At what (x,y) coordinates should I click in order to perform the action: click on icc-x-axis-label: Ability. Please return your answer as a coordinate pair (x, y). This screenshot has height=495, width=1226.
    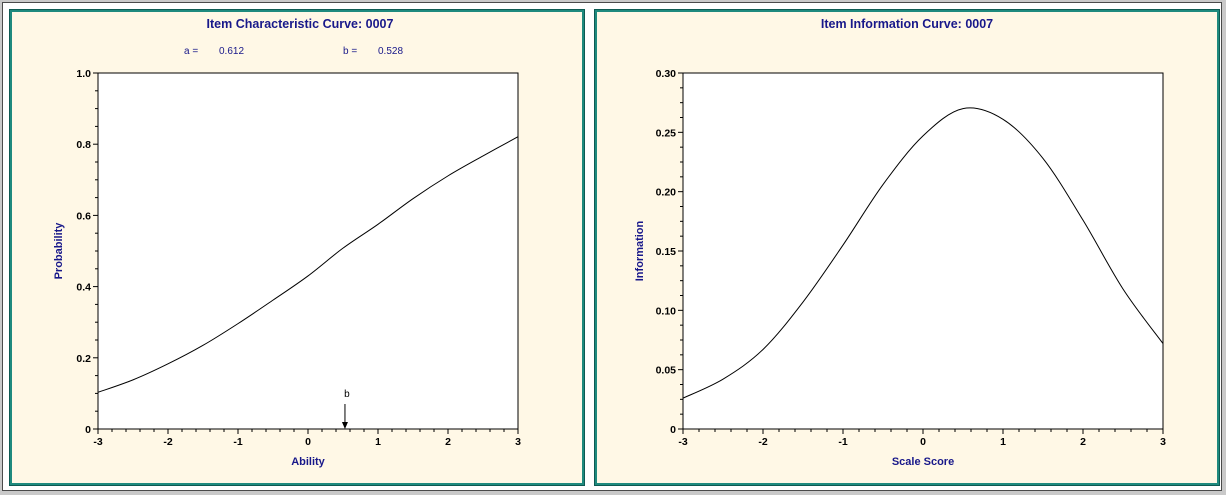
    Looking at the image, I should click on (308, 462).